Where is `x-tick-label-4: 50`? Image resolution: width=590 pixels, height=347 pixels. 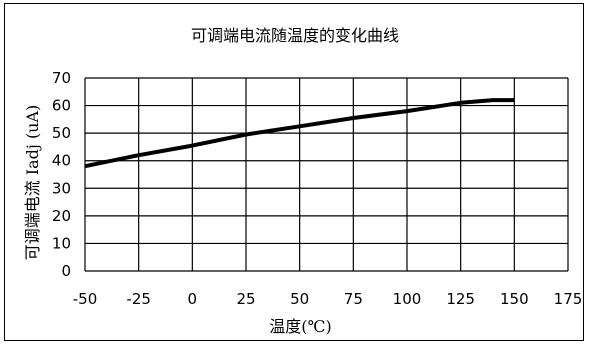 x-tick-label-4: 50 is located at coordinates (299, 299).